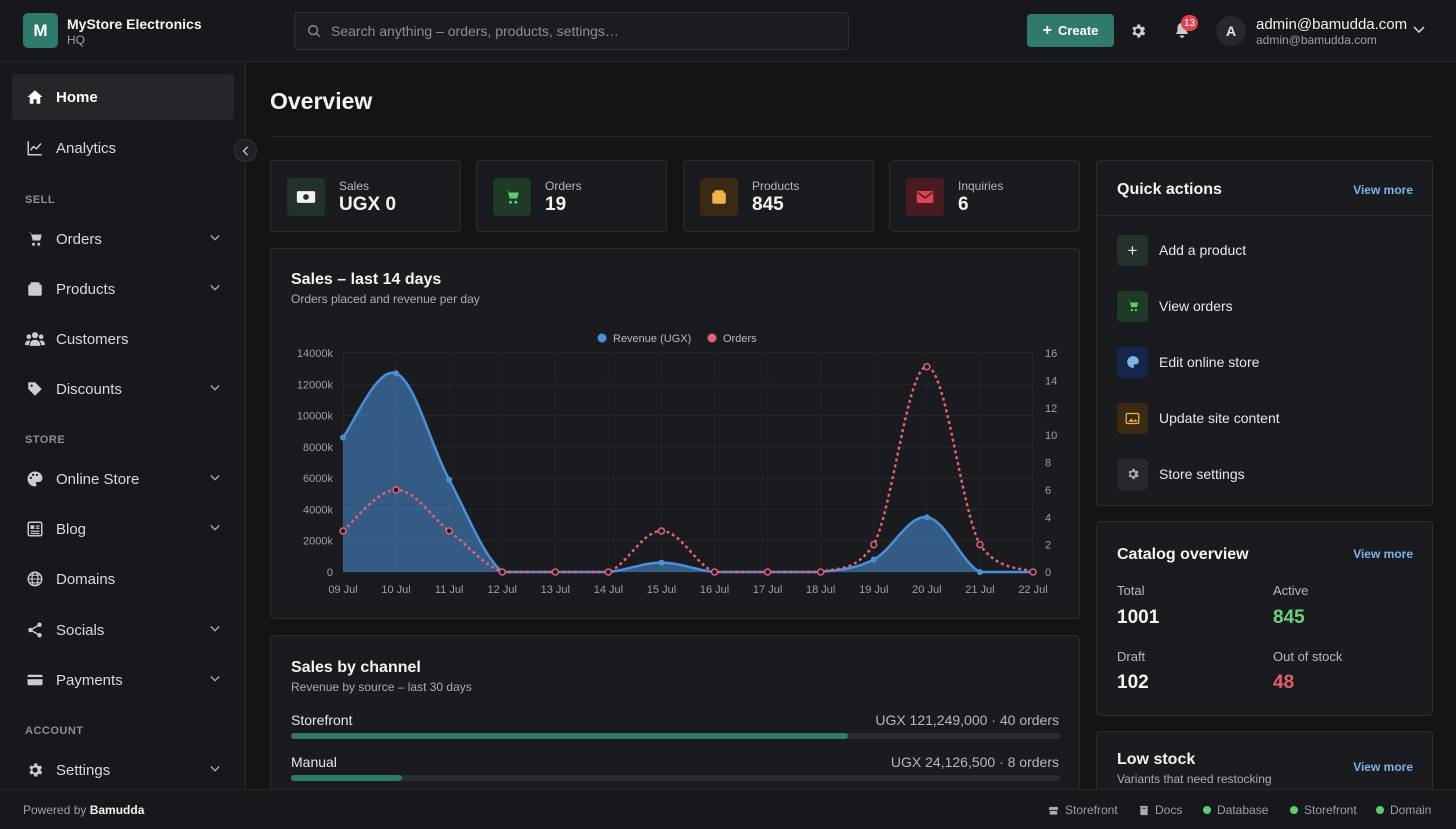 Image resolution: width=1456 pixels, height=829 pixels. I want to click on stat-value: 19, so click(556, 204).